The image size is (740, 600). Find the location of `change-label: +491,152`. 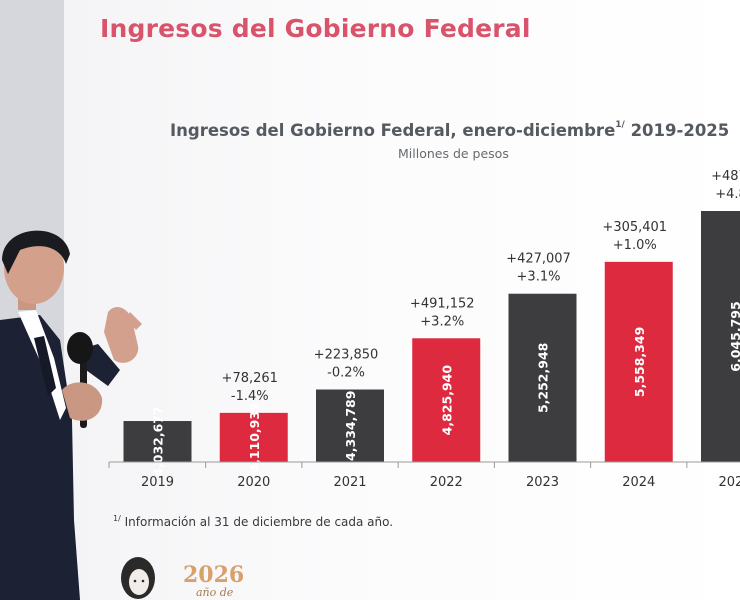

change-label: +491,152 is located at coordinates (442, 303).